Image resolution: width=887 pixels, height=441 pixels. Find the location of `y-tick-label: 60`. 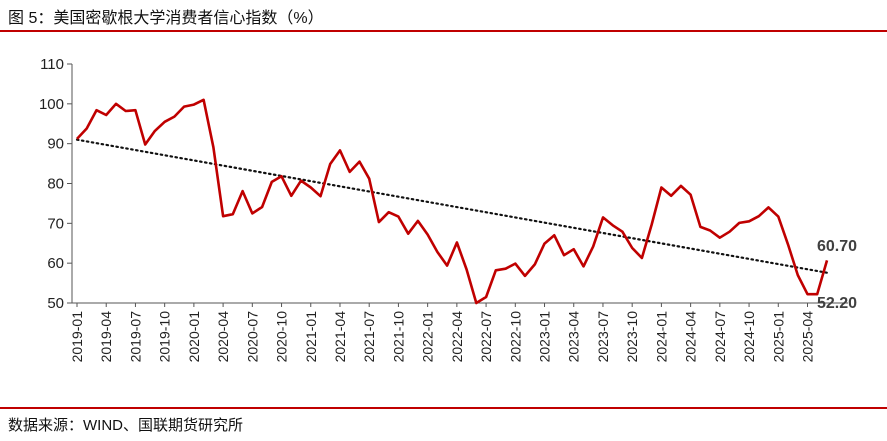

y-tick-label: 60 is located at coordinates (55, 263).